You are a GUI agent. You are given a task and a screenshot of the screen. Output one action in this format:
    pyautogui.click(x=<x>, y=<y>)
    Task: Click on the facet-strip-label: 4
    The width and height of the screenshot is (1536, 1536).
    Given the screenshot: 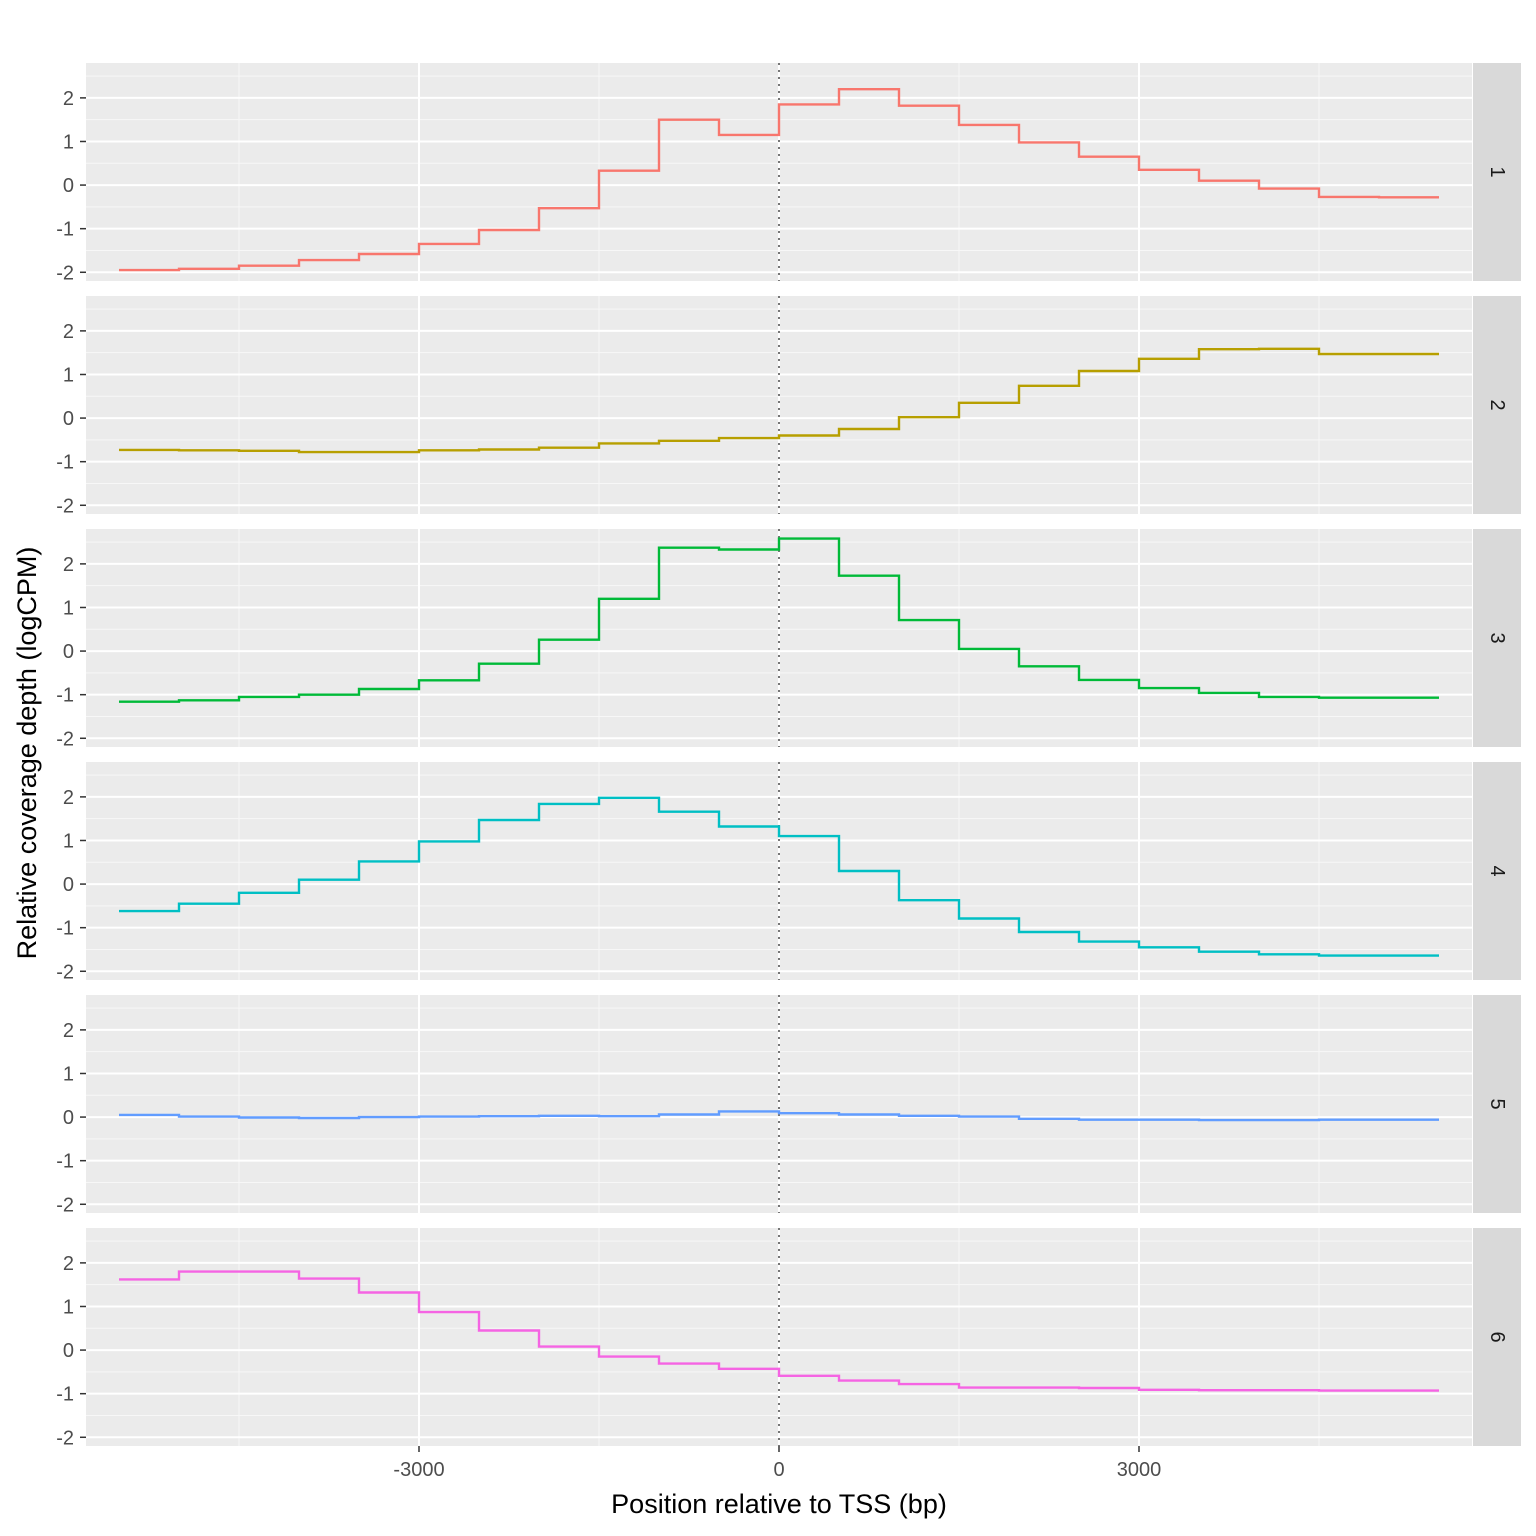 What is the action you would take?
    pyautogui.click(x=1497, y=870)
    